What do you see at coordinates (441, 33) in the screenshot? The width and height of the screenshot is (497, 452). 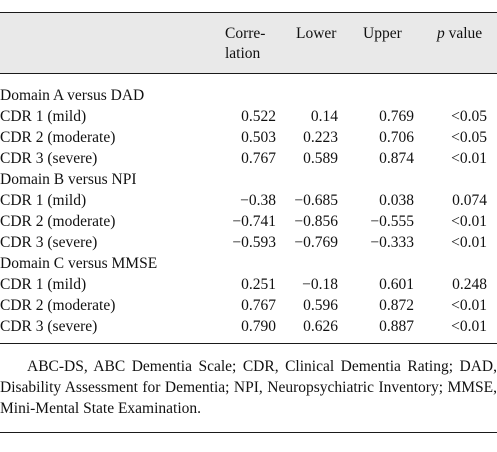 I see `header-p-italic: p` at bounding box center [441, 33].